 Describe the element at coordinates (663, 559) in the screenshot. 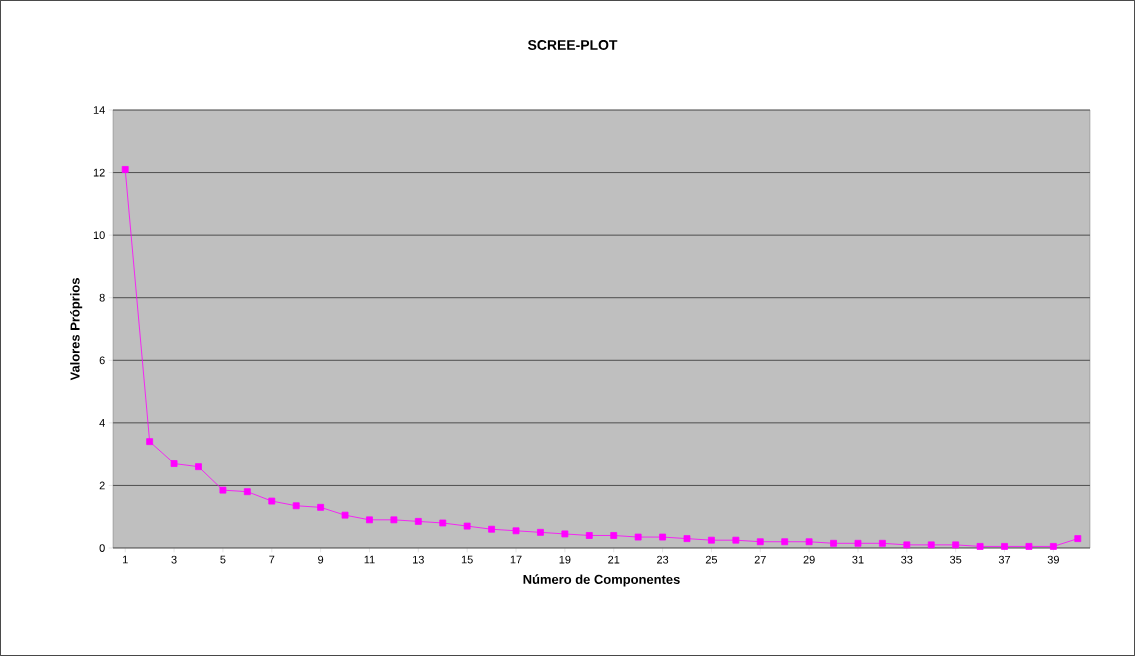

I see `x-tick-label: 23` at that location.